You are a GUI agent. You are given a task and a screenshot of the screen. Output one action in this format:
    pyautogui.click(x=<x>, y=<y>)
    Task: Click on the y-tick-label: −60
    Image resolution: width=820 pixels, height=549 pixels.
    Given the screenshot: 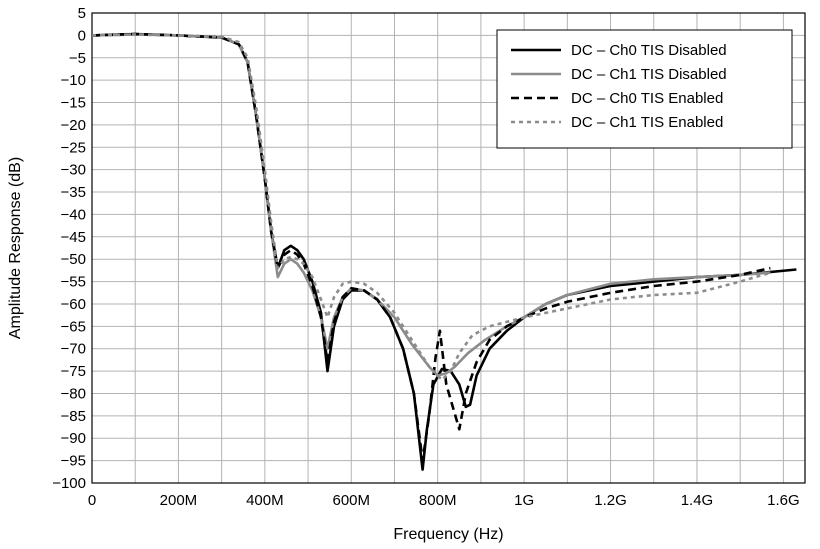 What is the action you would take?
    pyautogui.click(x=73, y=304)
    